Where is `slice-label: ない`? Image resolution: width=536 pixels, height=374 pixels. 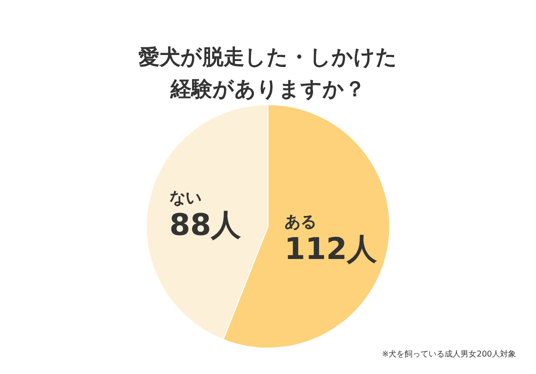
slice-label: ない is located at coordinates (185, 197).